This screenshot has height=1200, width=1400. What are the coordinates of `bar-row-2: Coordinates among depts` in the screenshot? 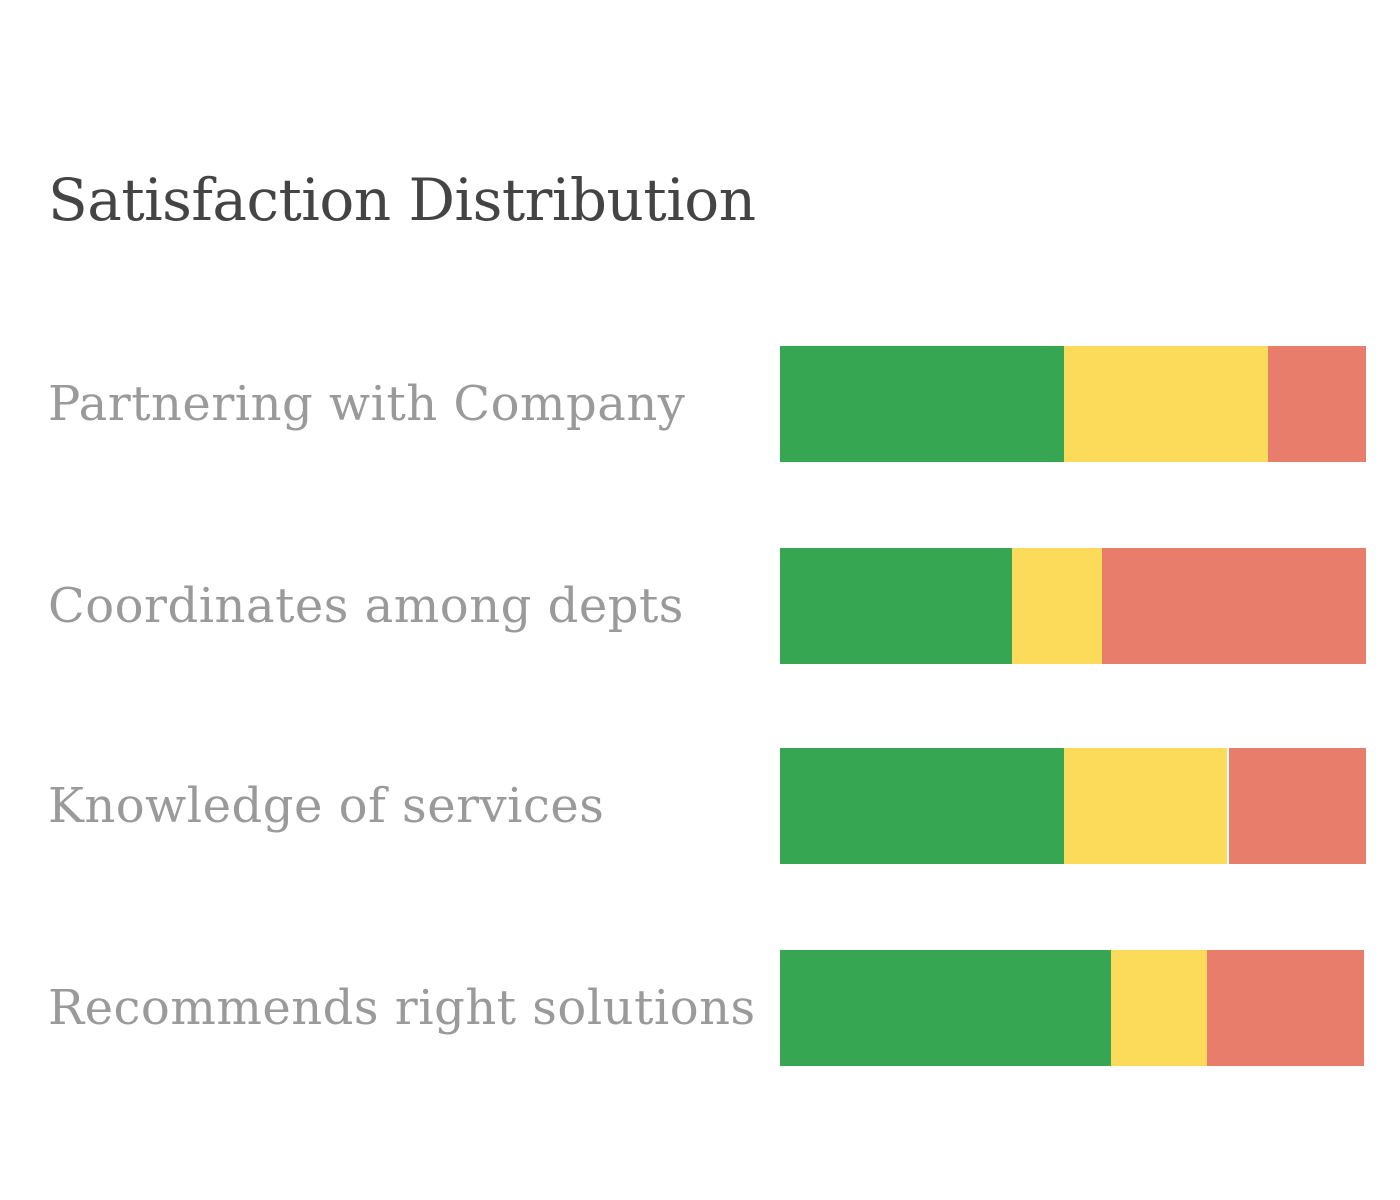 It's located at (700, 606).